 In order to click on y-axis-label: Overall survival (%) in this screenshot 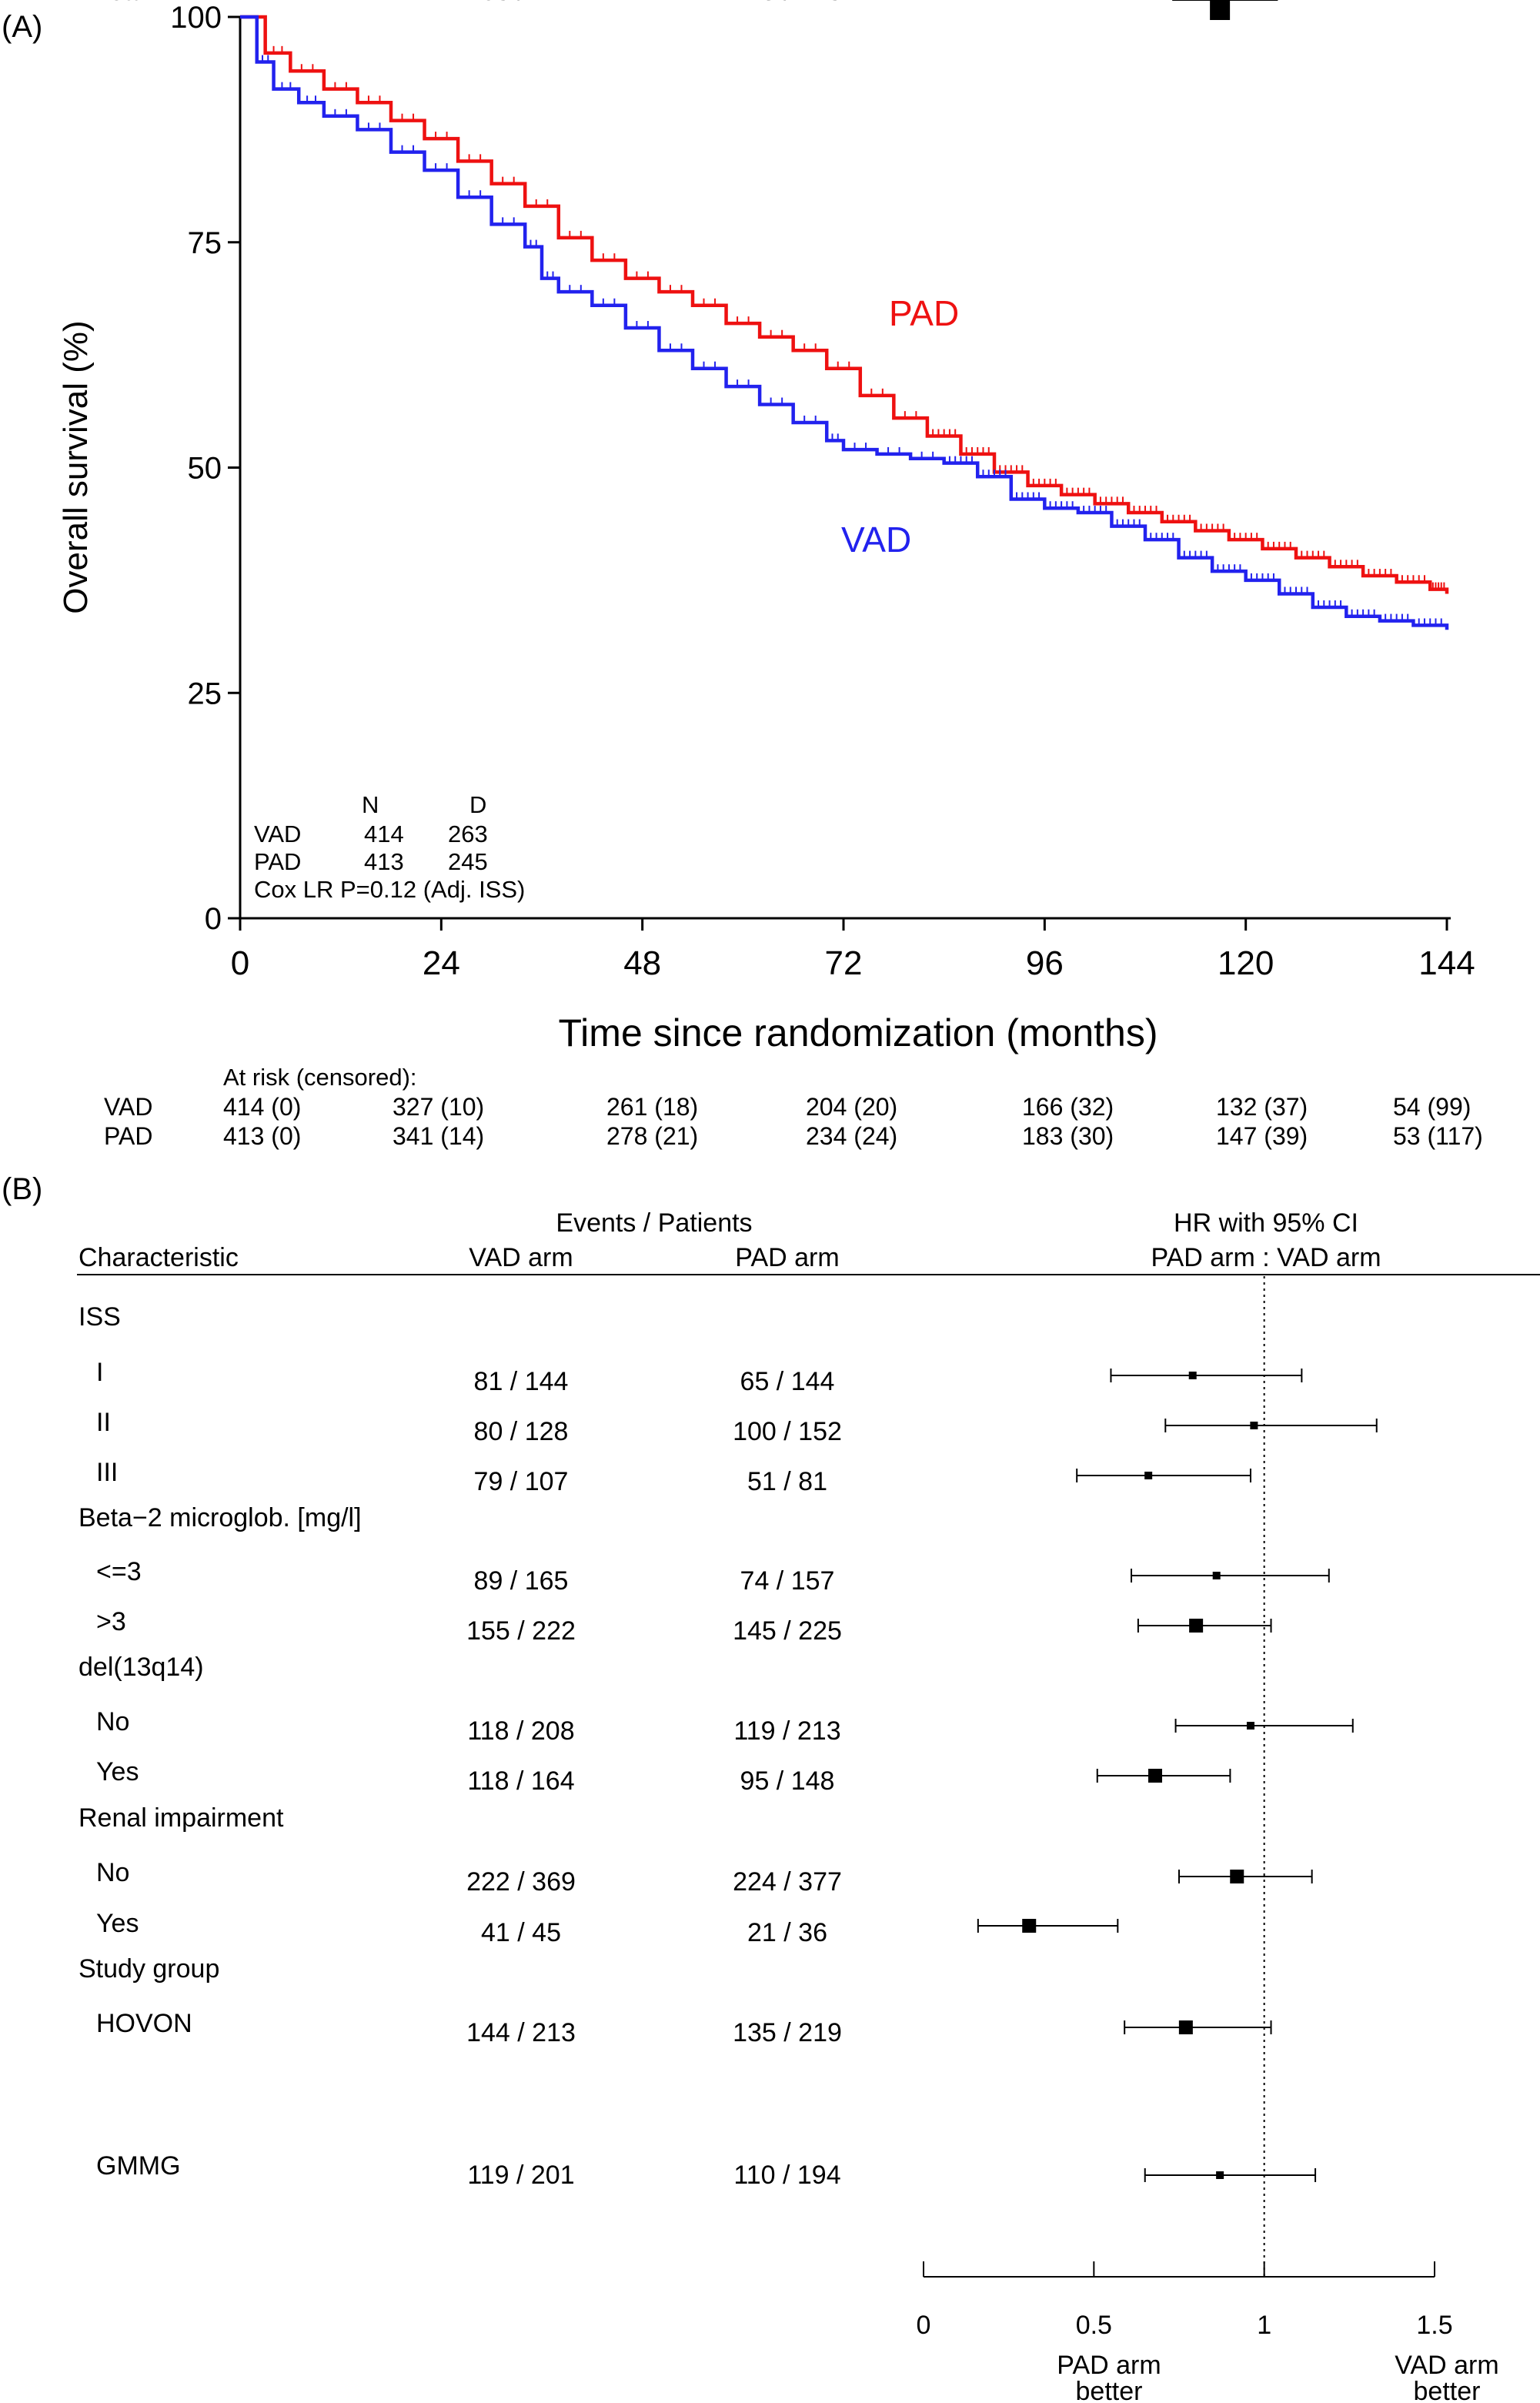, I will do `click(76, 466)`.